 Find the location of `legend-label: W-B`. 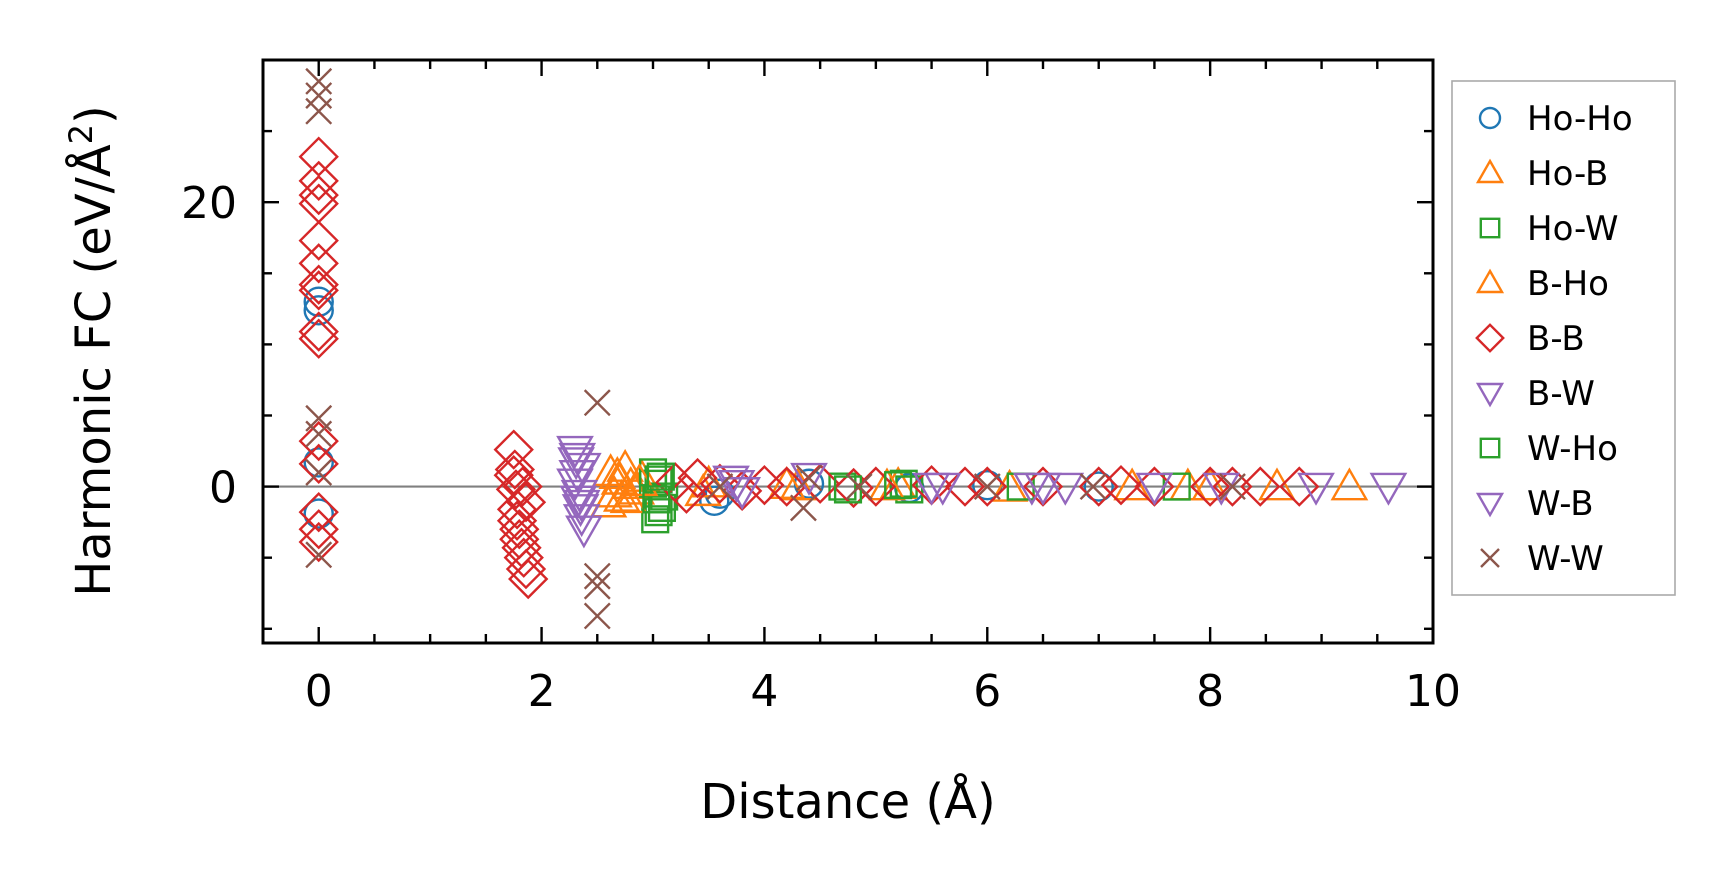

legend-label: W-B is located at coordinates (1560, 504).